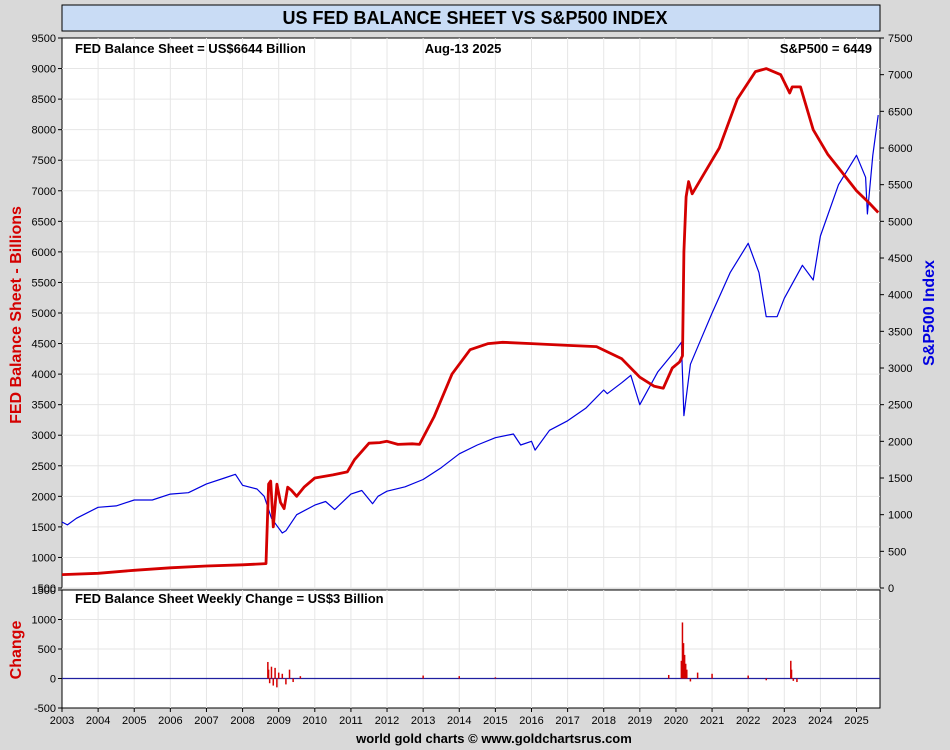 The image size is (950, 750). Describe the element at coordinates (474, 18) in the screenshot. I see `chart-title: US FED BALANCE SHEET VS S&P500 INDEX` at that location.